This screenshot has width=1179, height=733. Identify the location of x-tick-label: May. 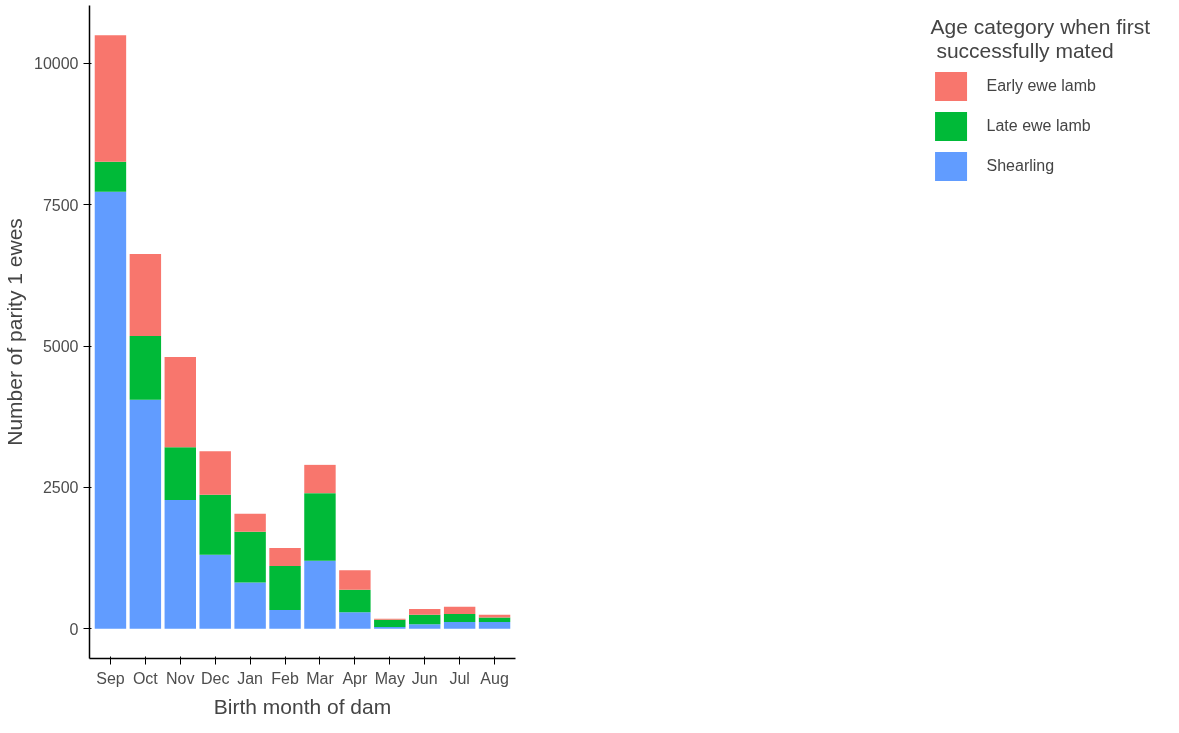
(389, 678).